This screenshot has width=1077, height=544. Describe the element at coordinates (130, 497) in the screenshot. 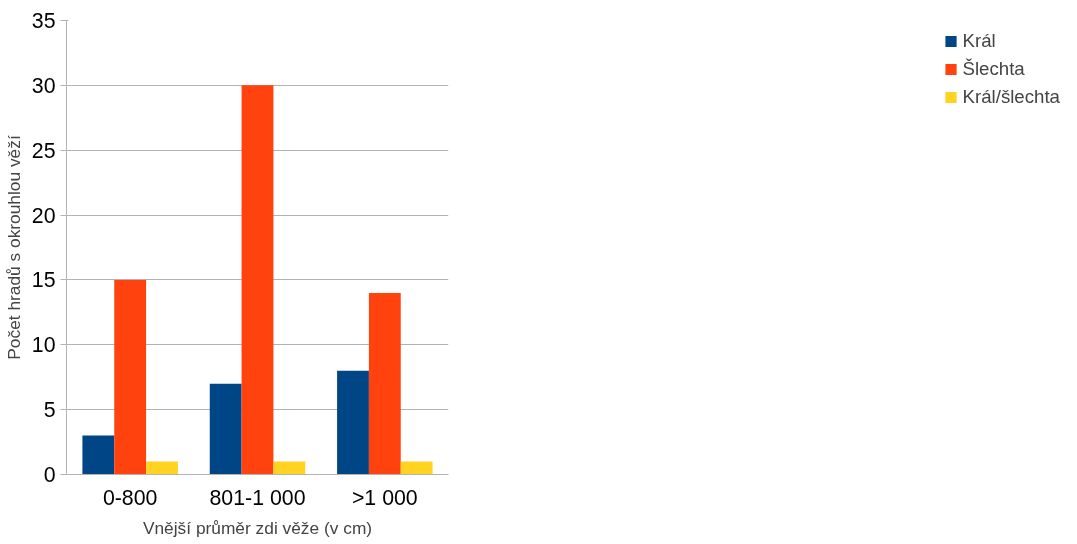

I see `x-tick-label: 0-800` at that location.